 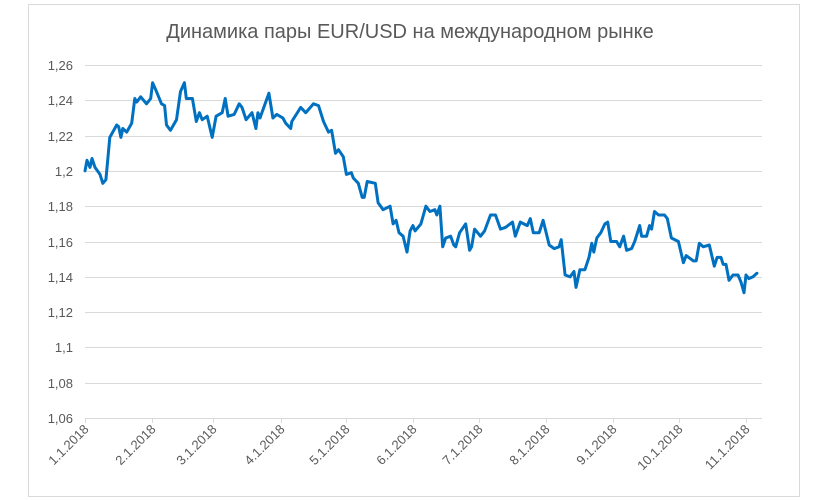 I want to click on y-tick-label: 1,22, so click(x=60, y=136).